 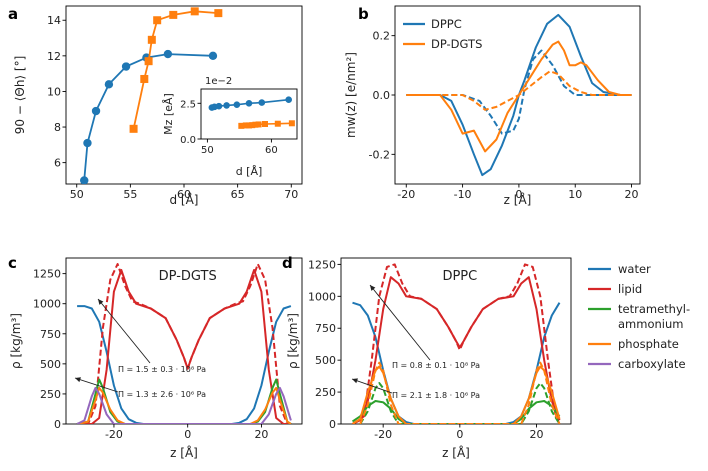 I want to click on y-tick-label: 500, so click(x=50, y=364).